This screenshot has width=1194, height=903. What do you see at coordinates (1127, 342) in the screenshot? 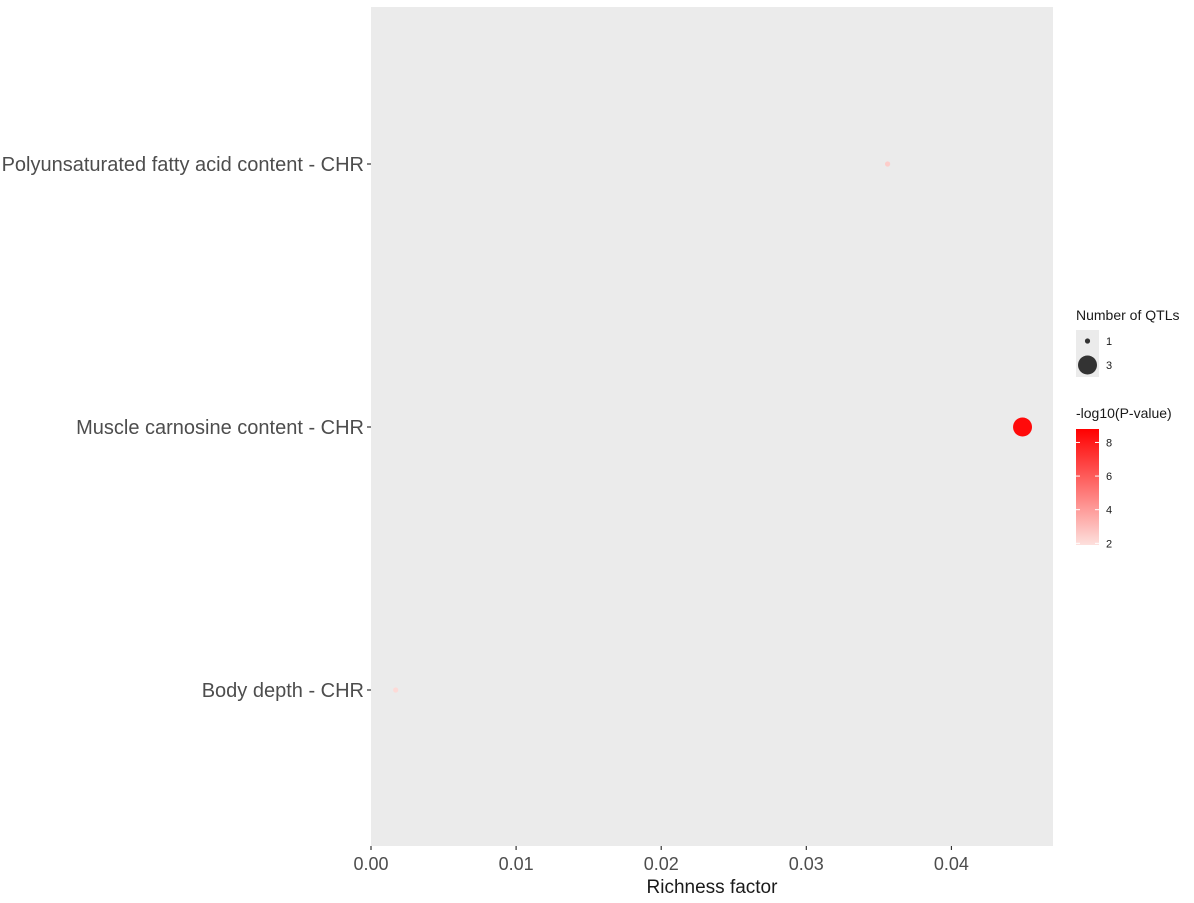
I see `size-legend: Number of QTLs 1 3` at bounding box center [1127, 342].